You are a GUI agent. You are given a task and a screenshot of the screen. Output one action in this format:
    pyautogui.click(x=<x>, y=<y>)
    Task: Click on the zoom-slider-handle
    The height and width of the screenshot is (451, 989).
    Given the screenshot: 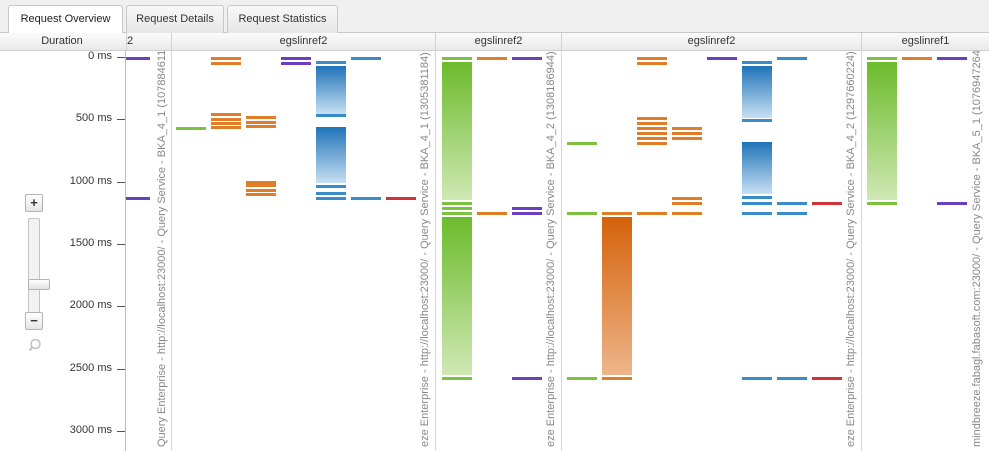 What is the action you would take?
    pyautogui.click(x=39, y=284)
    